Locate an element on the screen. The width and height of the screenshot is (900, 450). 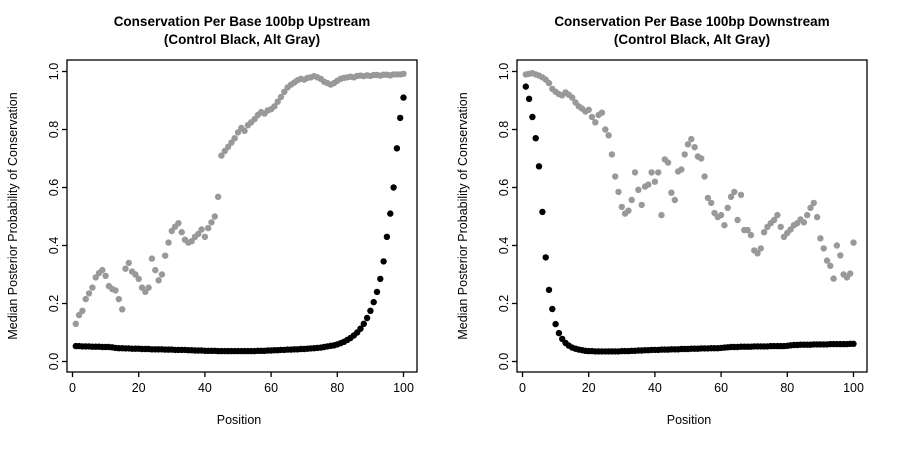
chart-title-line2: (Control Black, Alt Gray) is located at coordinates (242, 39).